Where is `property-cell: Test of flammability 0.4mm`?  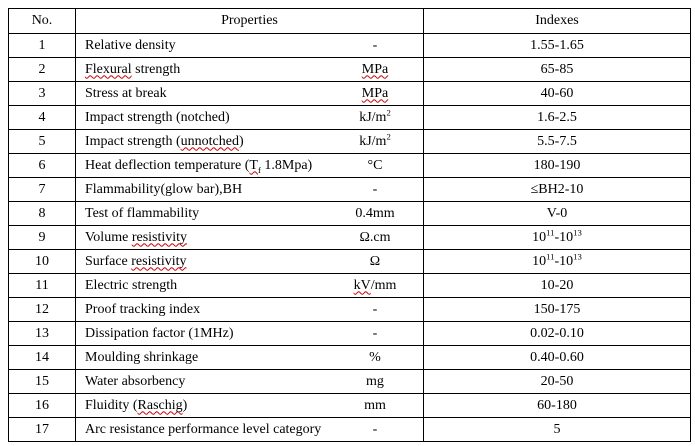
property-cell: Test of flammability 0.4mm is located at coordinates (249, 213).